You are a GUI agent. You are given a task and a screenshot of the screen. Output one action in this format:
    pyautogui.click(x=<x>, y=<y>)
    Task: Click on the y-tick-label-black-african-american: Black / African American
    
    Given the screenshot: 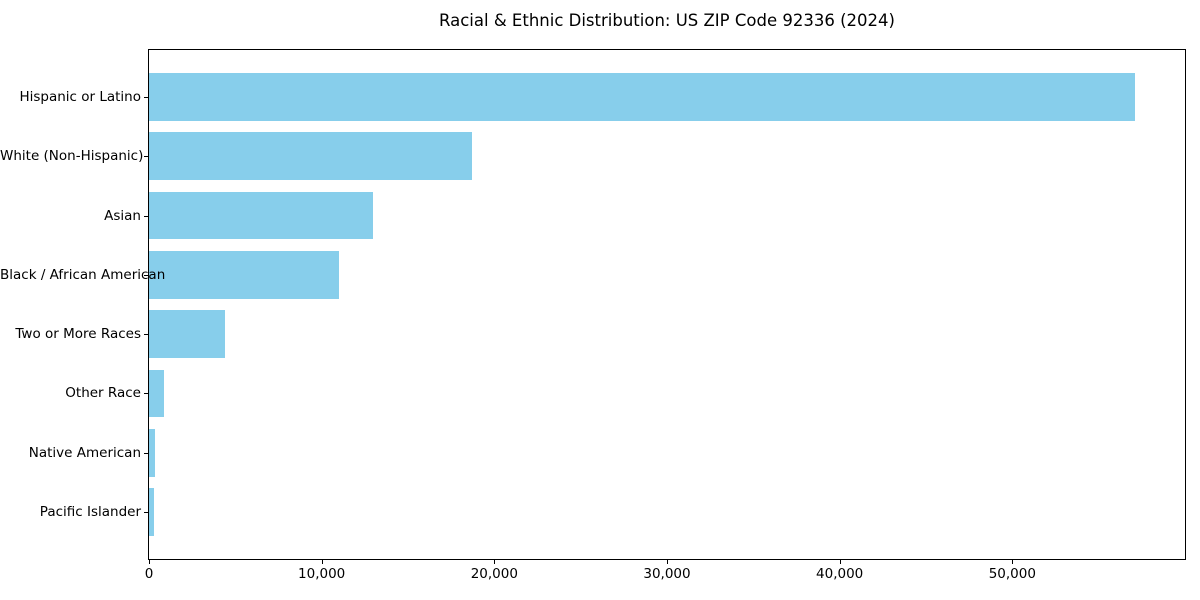 What is the action you would take?
    pyautogui.click(x=83, y=274)
    